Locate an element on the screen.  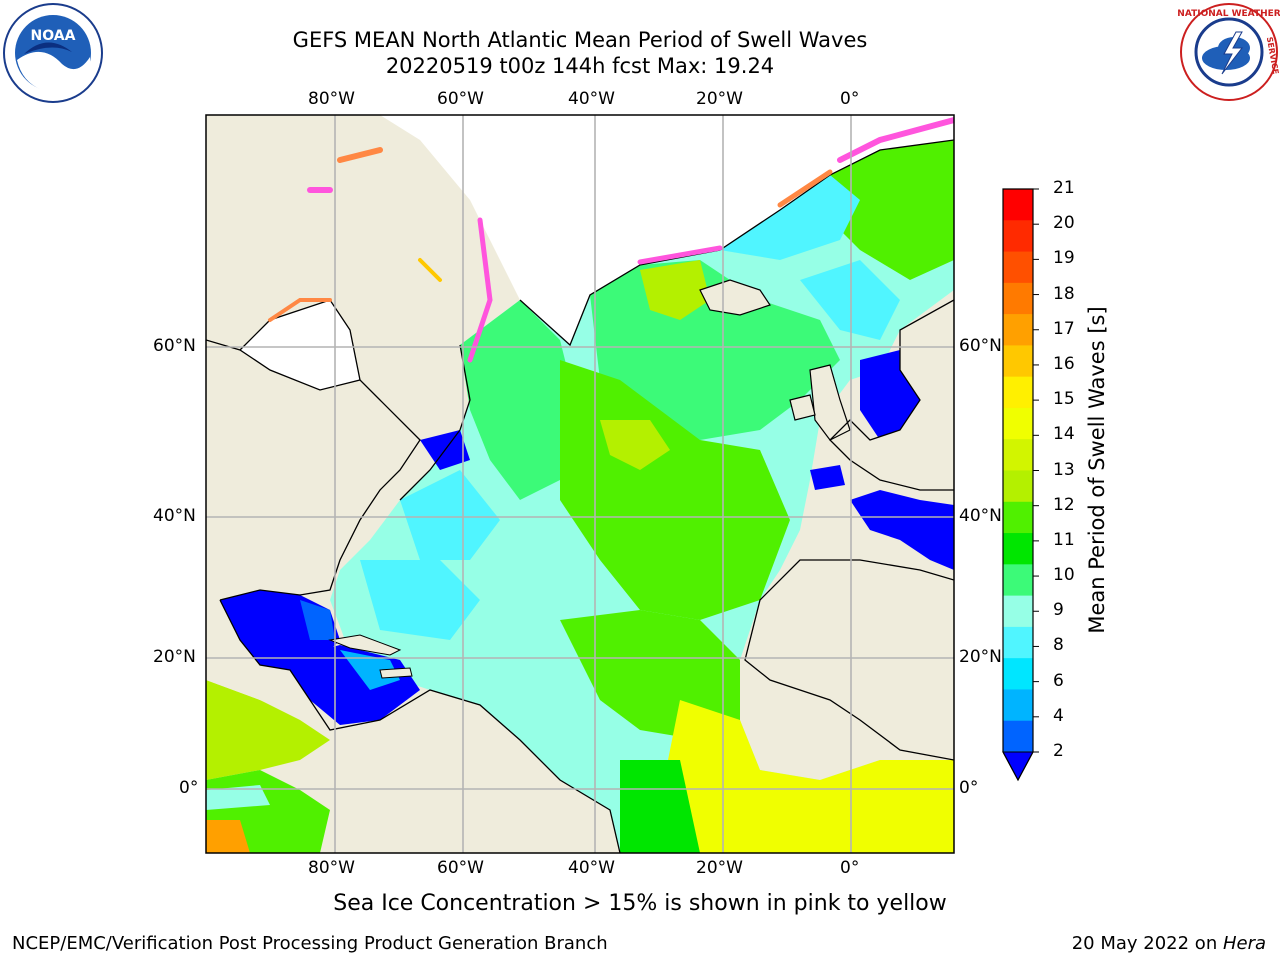
colorbar-tick-label: 18 is located at coordinates (1064, 293).